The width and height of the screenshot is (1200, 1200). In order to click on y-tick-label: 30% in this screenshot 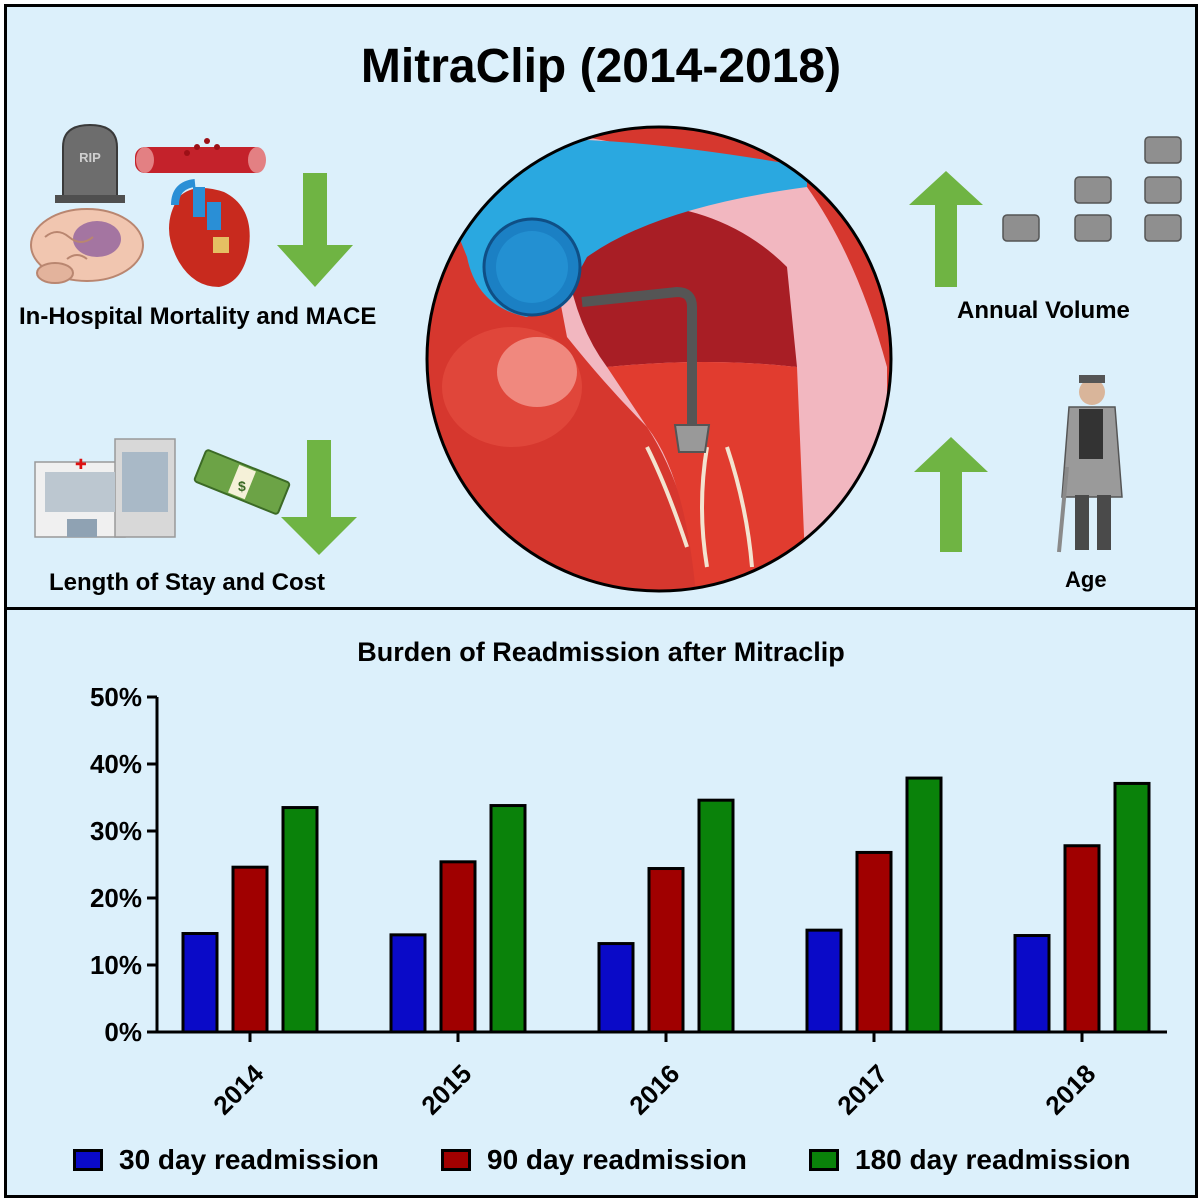, I will do `click(115, 831)`.